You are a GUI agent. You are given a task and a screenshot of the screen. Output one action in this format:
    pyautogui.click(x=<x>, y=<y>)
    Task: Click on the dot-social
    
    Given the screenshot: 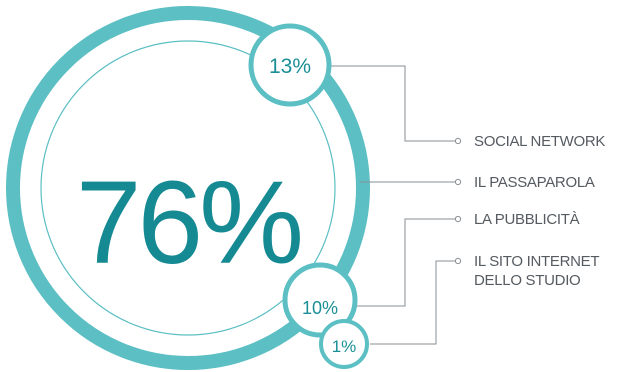 What is the action you would take?
    pyautogui.click(x=458, y=141)
    